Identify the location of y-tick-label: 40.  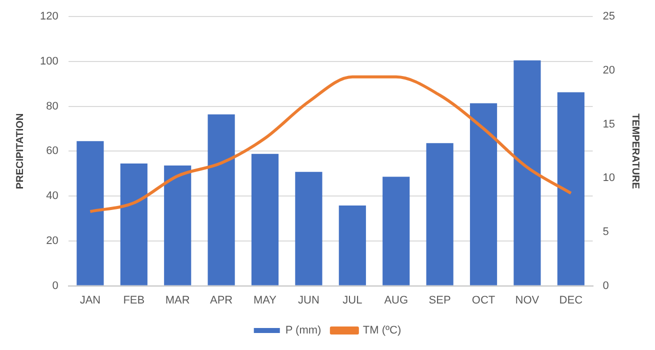
(52, 196).